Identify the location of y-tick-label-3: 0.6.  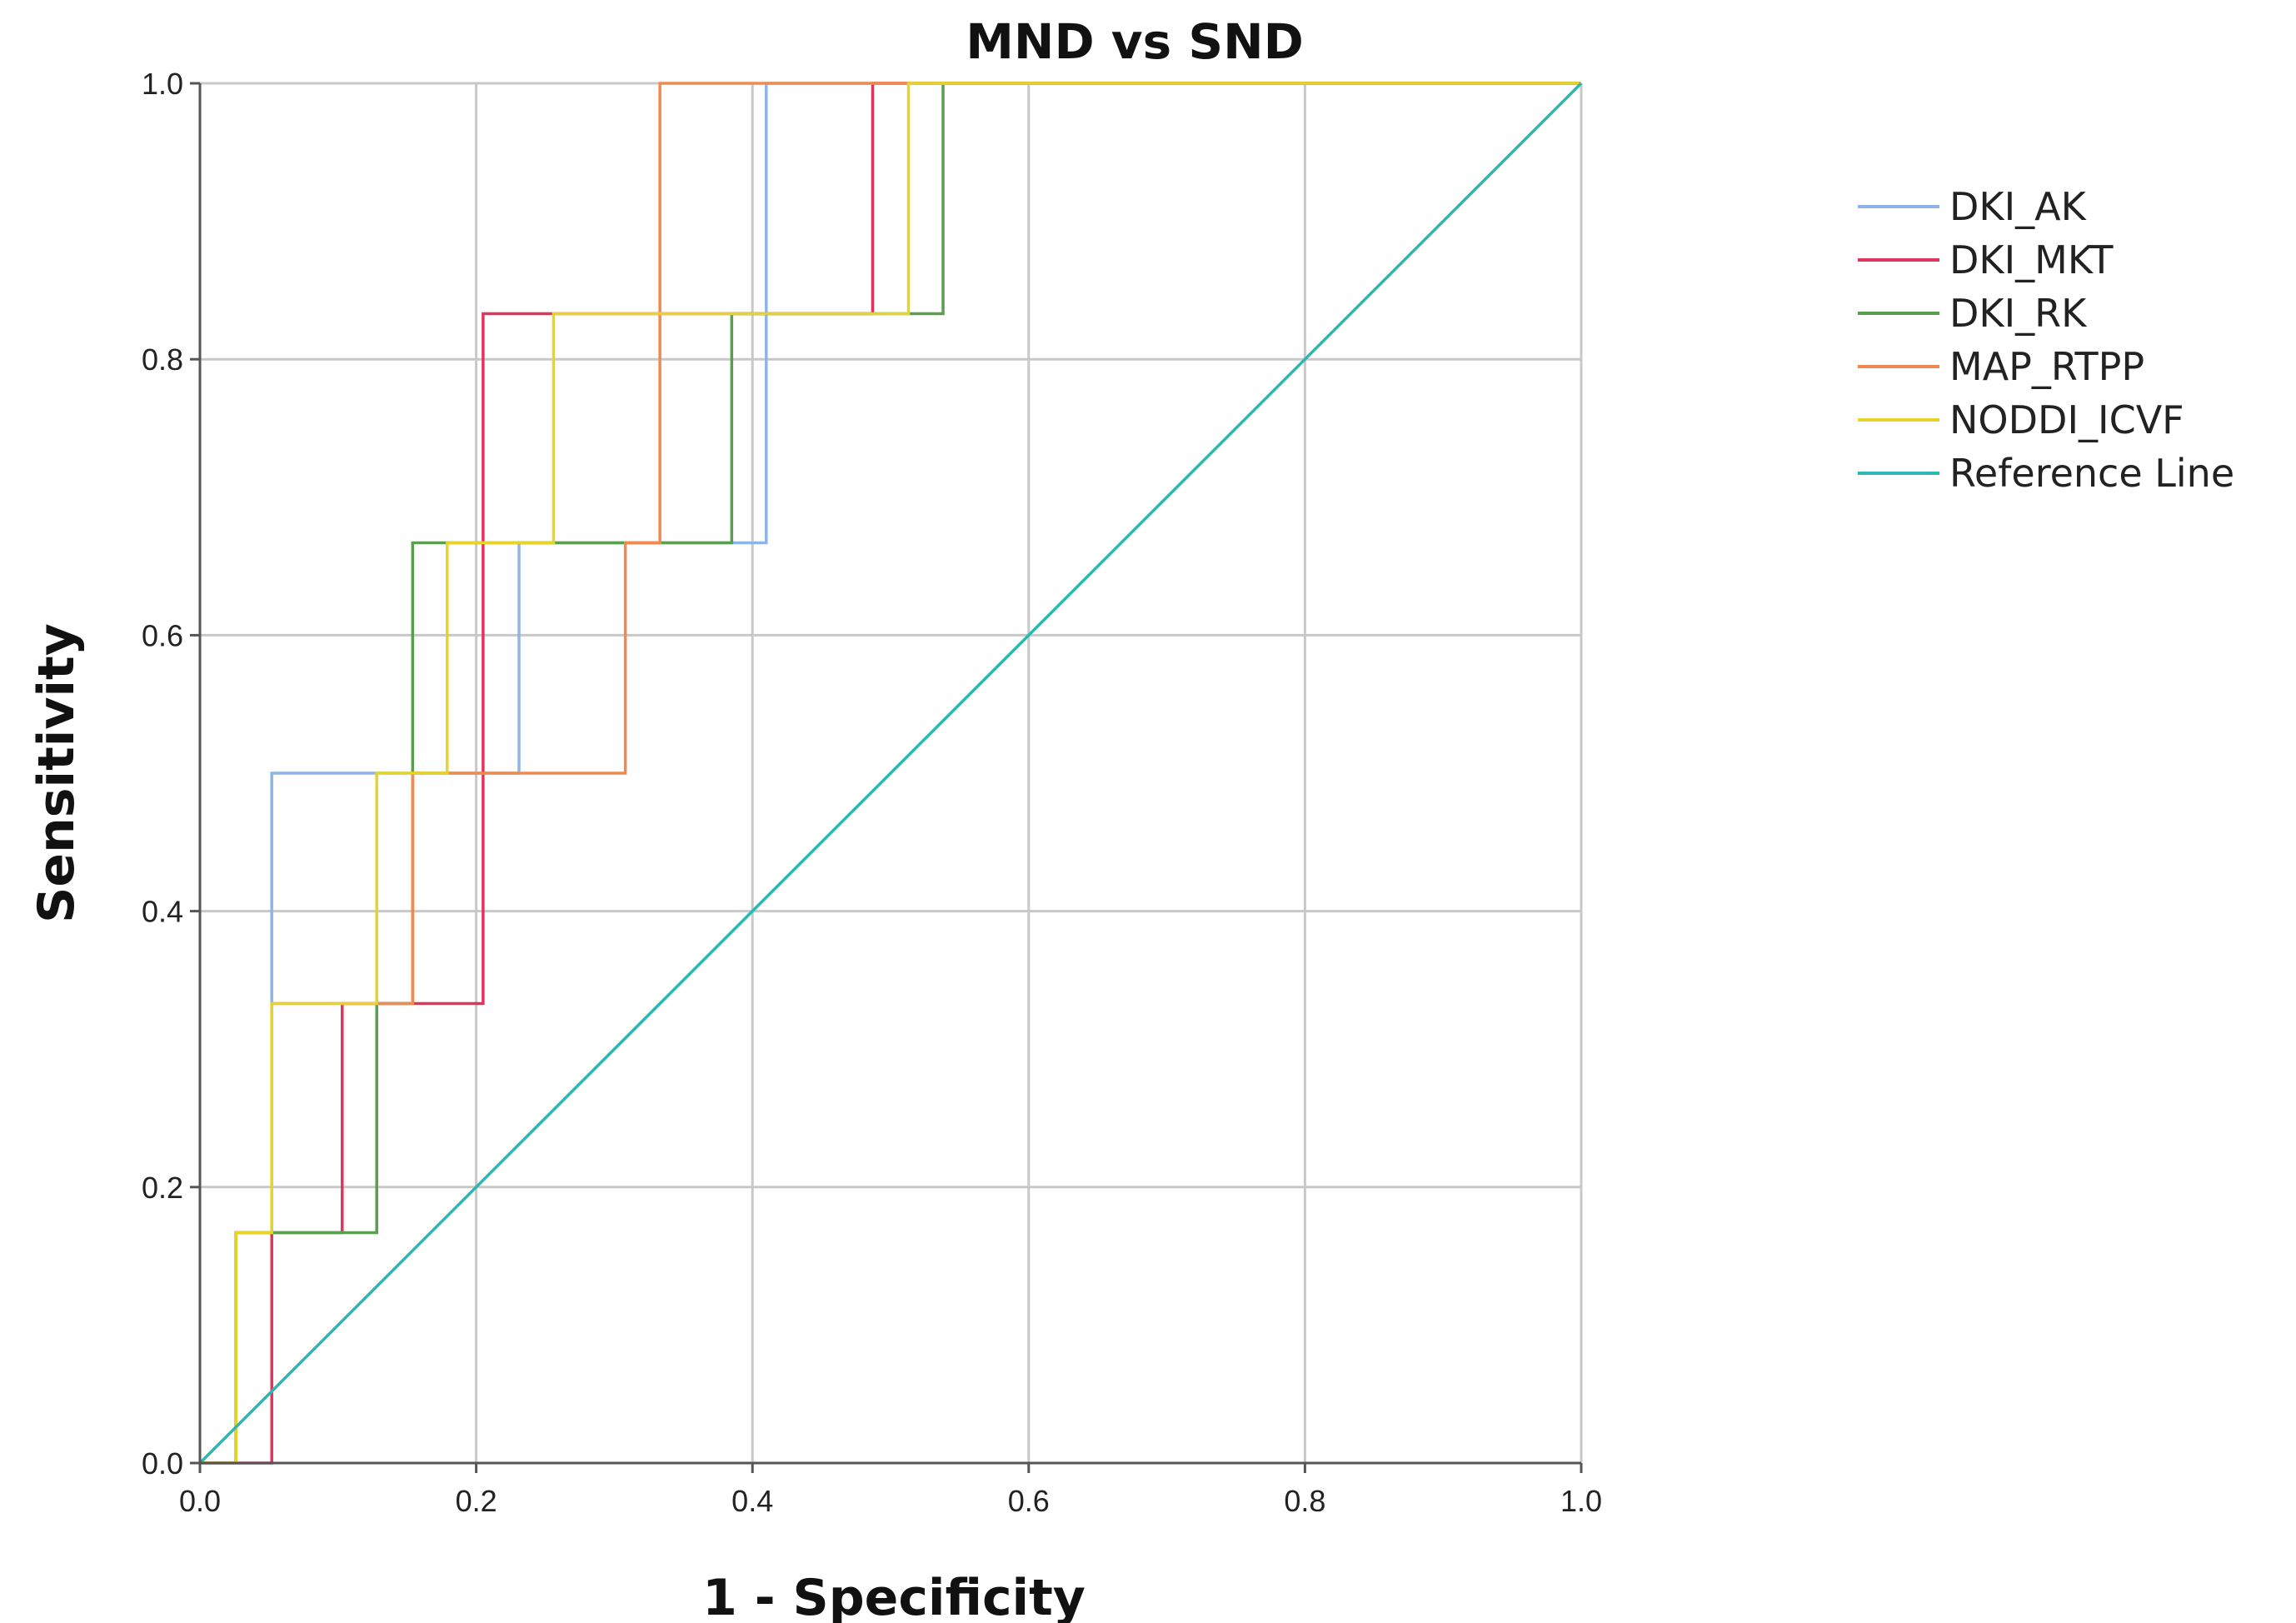
(162, 635).